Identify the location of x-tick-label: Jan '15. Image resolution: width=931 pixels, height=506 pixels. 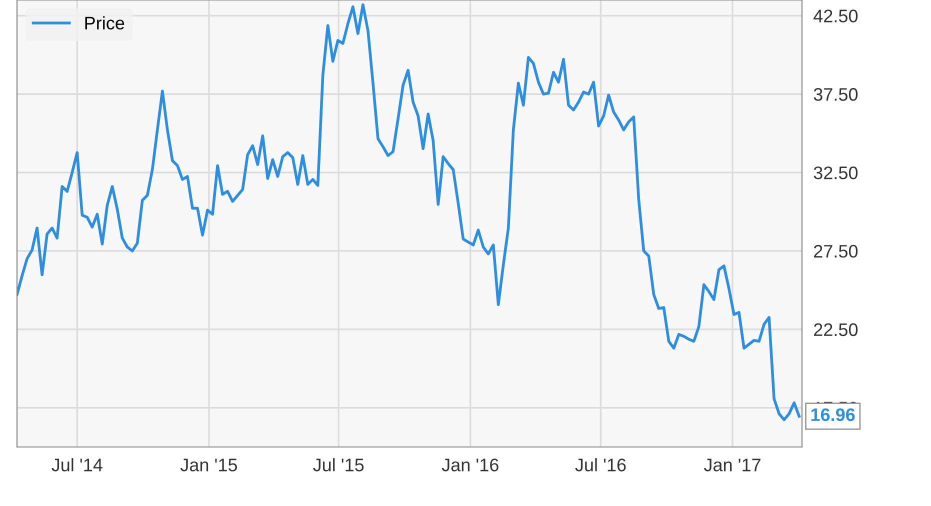
(209, 465).